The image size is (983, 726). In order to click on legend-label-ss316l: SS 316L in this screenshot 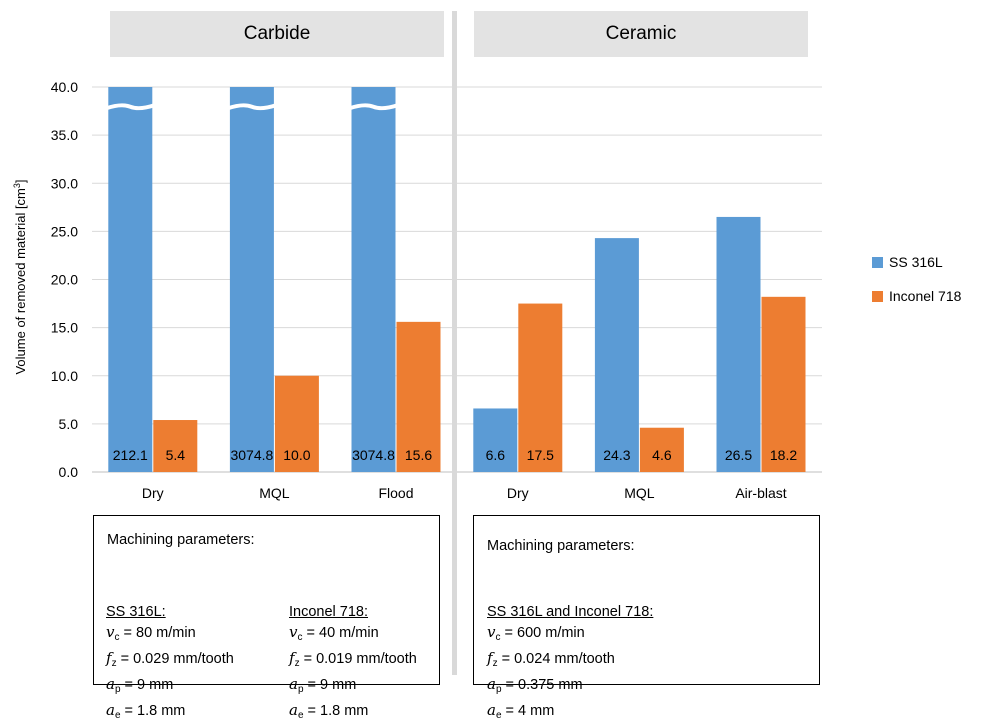, I will do `click(916, 262)`.